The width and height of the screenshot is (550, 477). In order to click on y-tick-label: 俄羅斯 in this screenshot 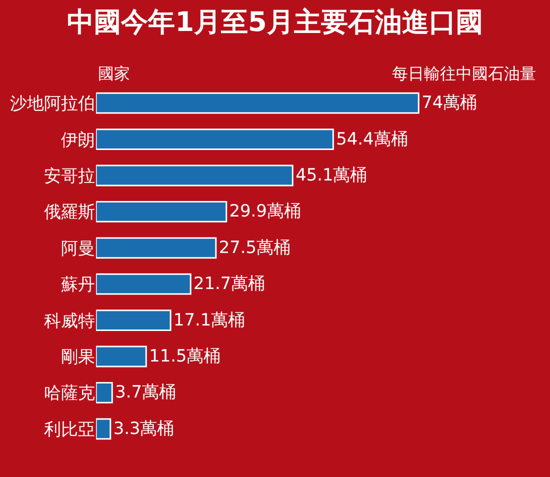, I will do `click(69, 212)`.